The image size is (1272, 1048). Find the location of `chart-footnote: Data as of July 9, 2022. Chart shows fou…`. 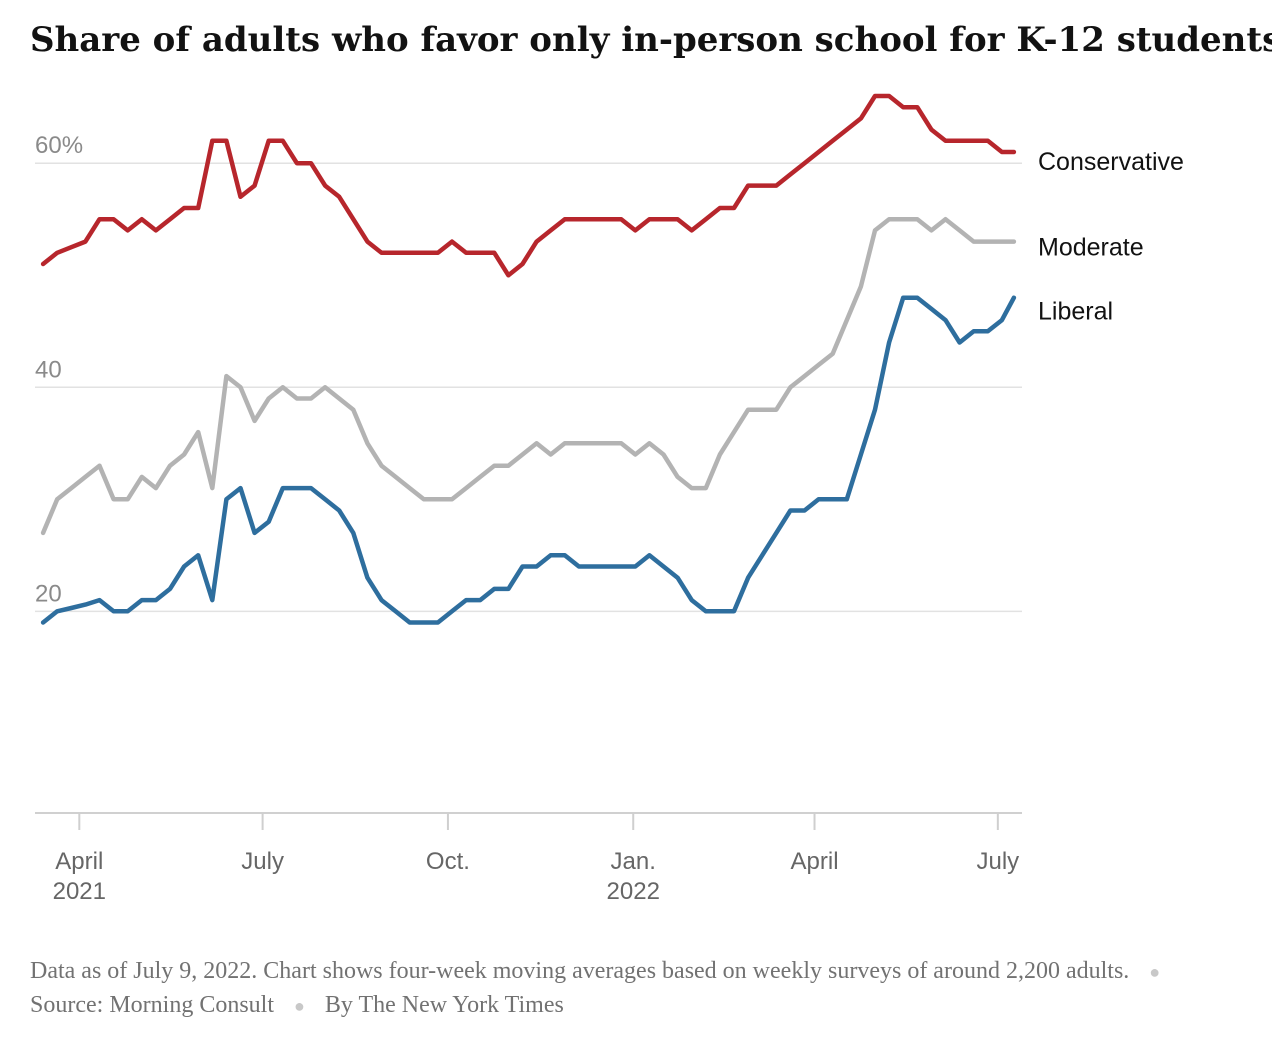

chart-footnote: Data as of July 9, 2022. Chart shows fou… is located at coordinates (637, 989).